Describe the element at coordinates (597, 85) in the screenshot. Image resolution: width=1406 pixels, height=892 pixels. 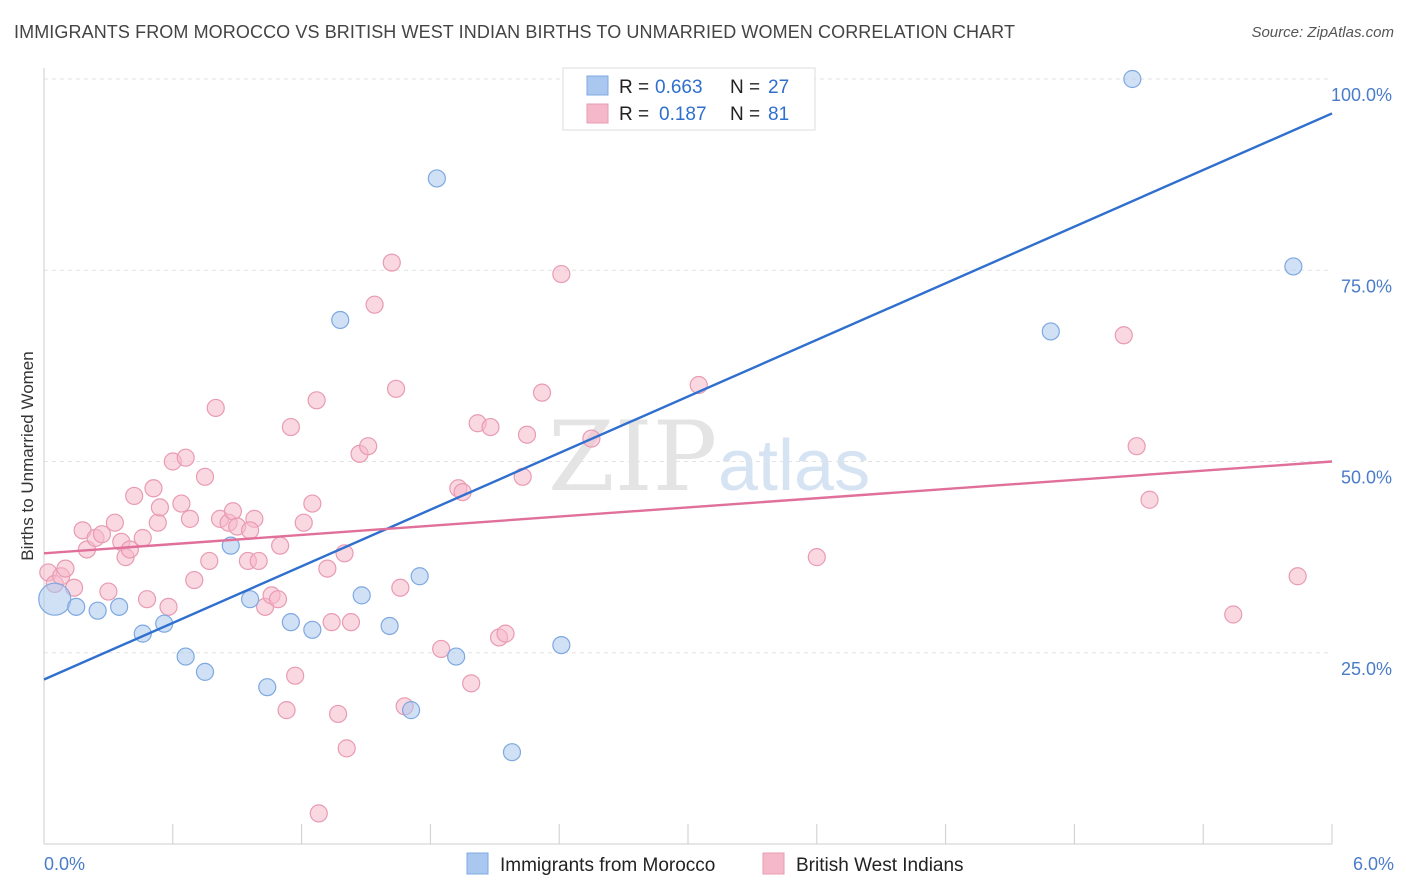
I see `legend-swatch-morocco` at that location.